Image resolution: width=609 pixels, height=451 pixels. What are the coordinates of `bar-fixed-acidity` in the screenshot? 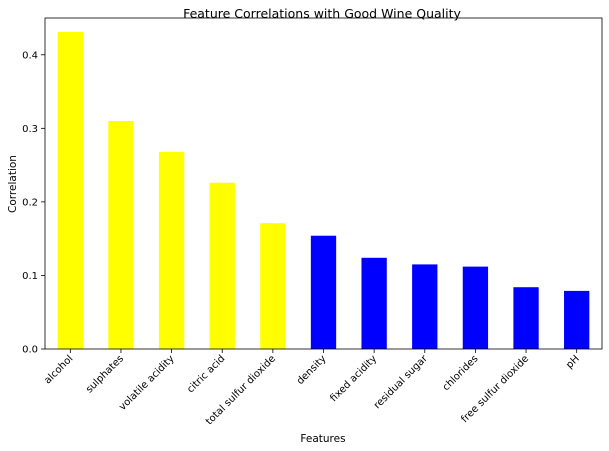 It's located at (374, 303).